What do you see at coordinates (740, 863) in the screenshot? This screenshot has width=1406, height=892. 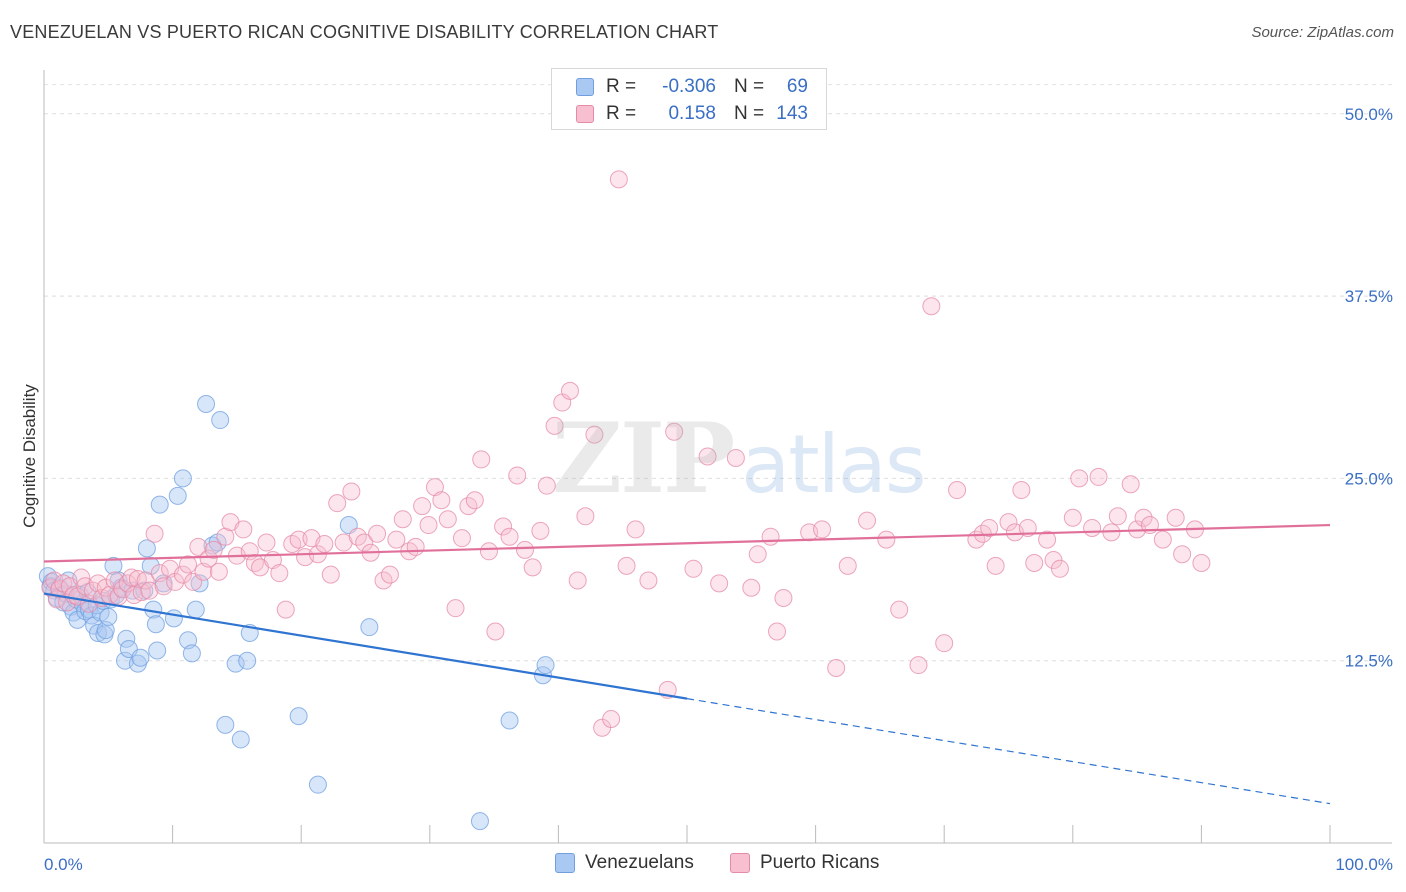 I see `legend-swatch-puerto-ricans` at bounding box center [740, 863].